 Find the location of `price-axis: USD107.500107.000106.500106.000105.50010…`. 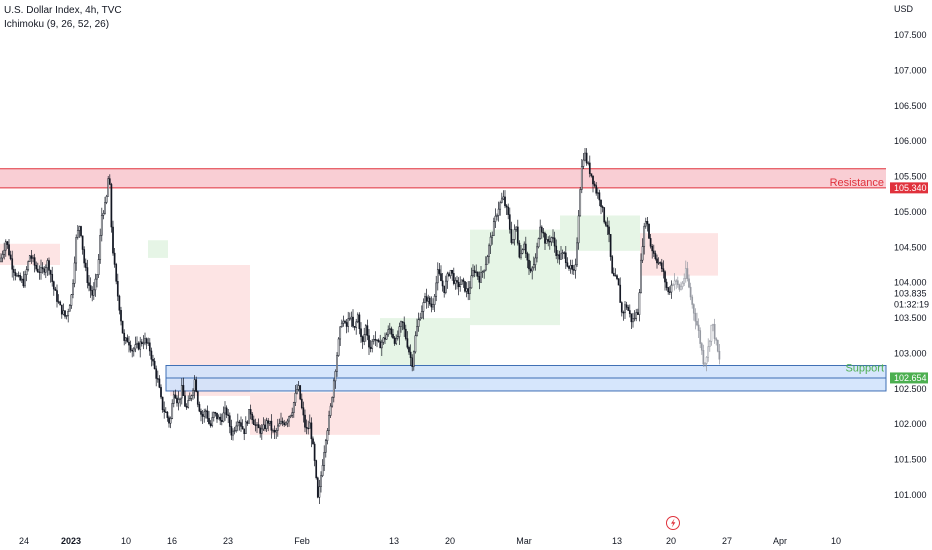

price-axis: USD107.500107.000106.500106.000105.50010… is located at coordinates (909, 252).